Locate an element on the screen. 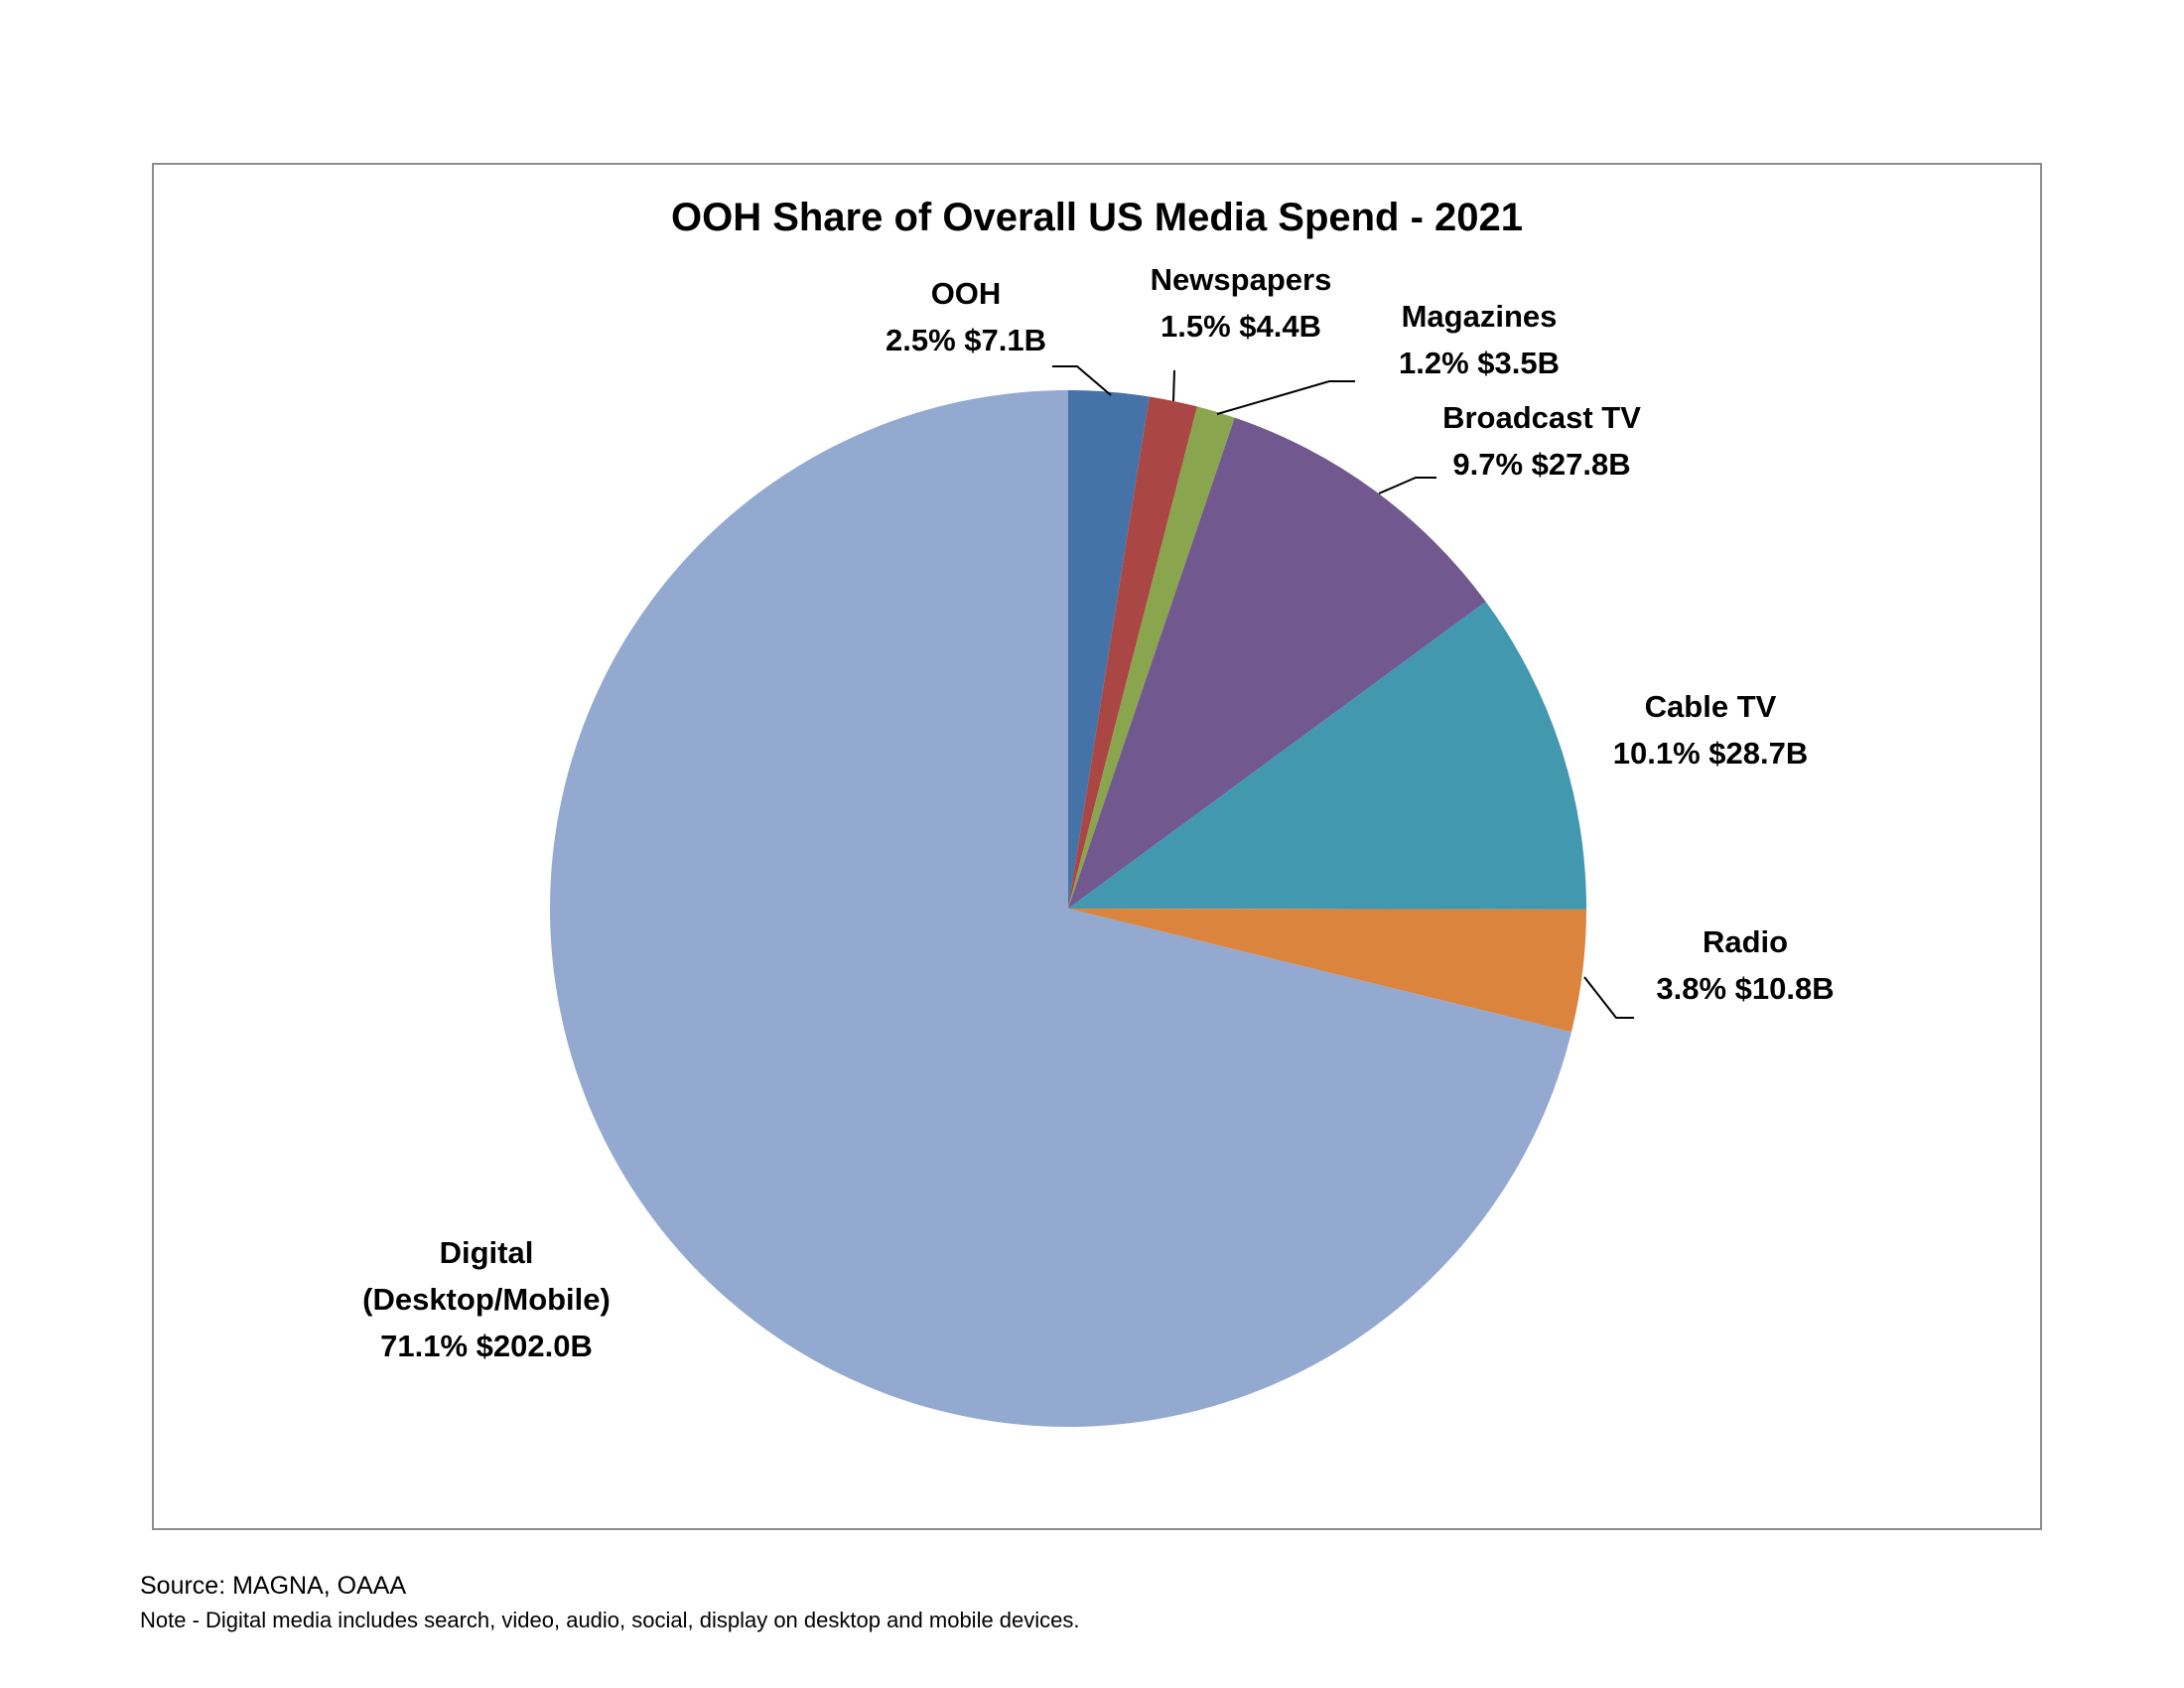 This screenshot has height=1688, width=2184. label-ooh-line-1: OOH is located at coordinates (966, 293).